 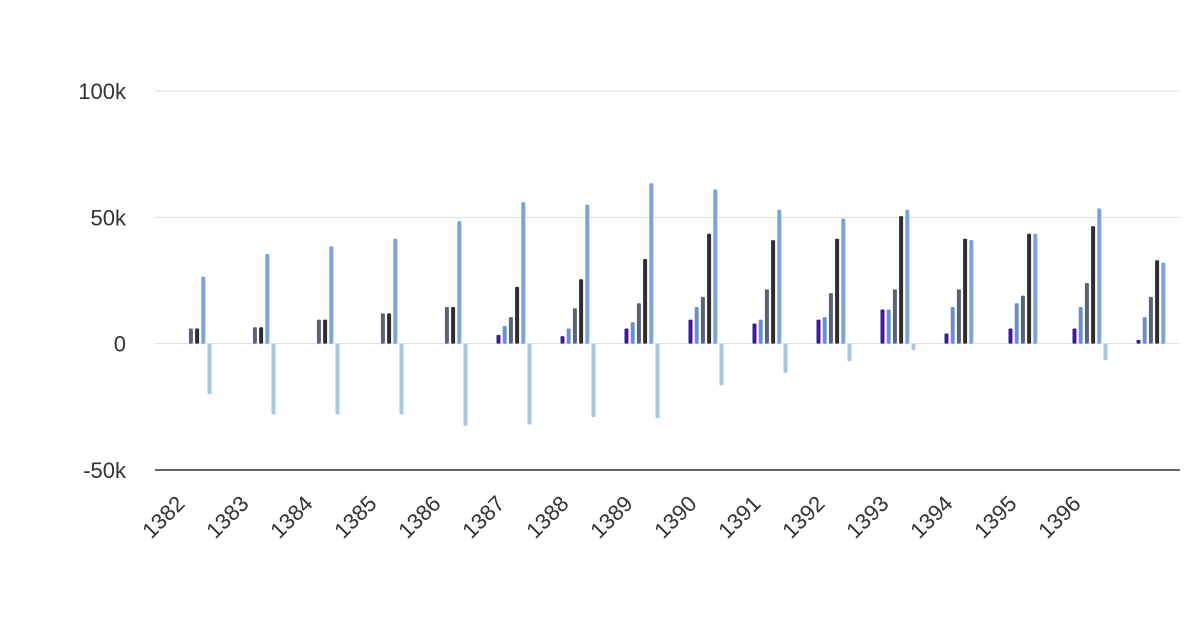 What do you see at coordinates (355, 517) in the screenshot?
I see `x-tick-label: 1385` at bounding box center [355, 517].